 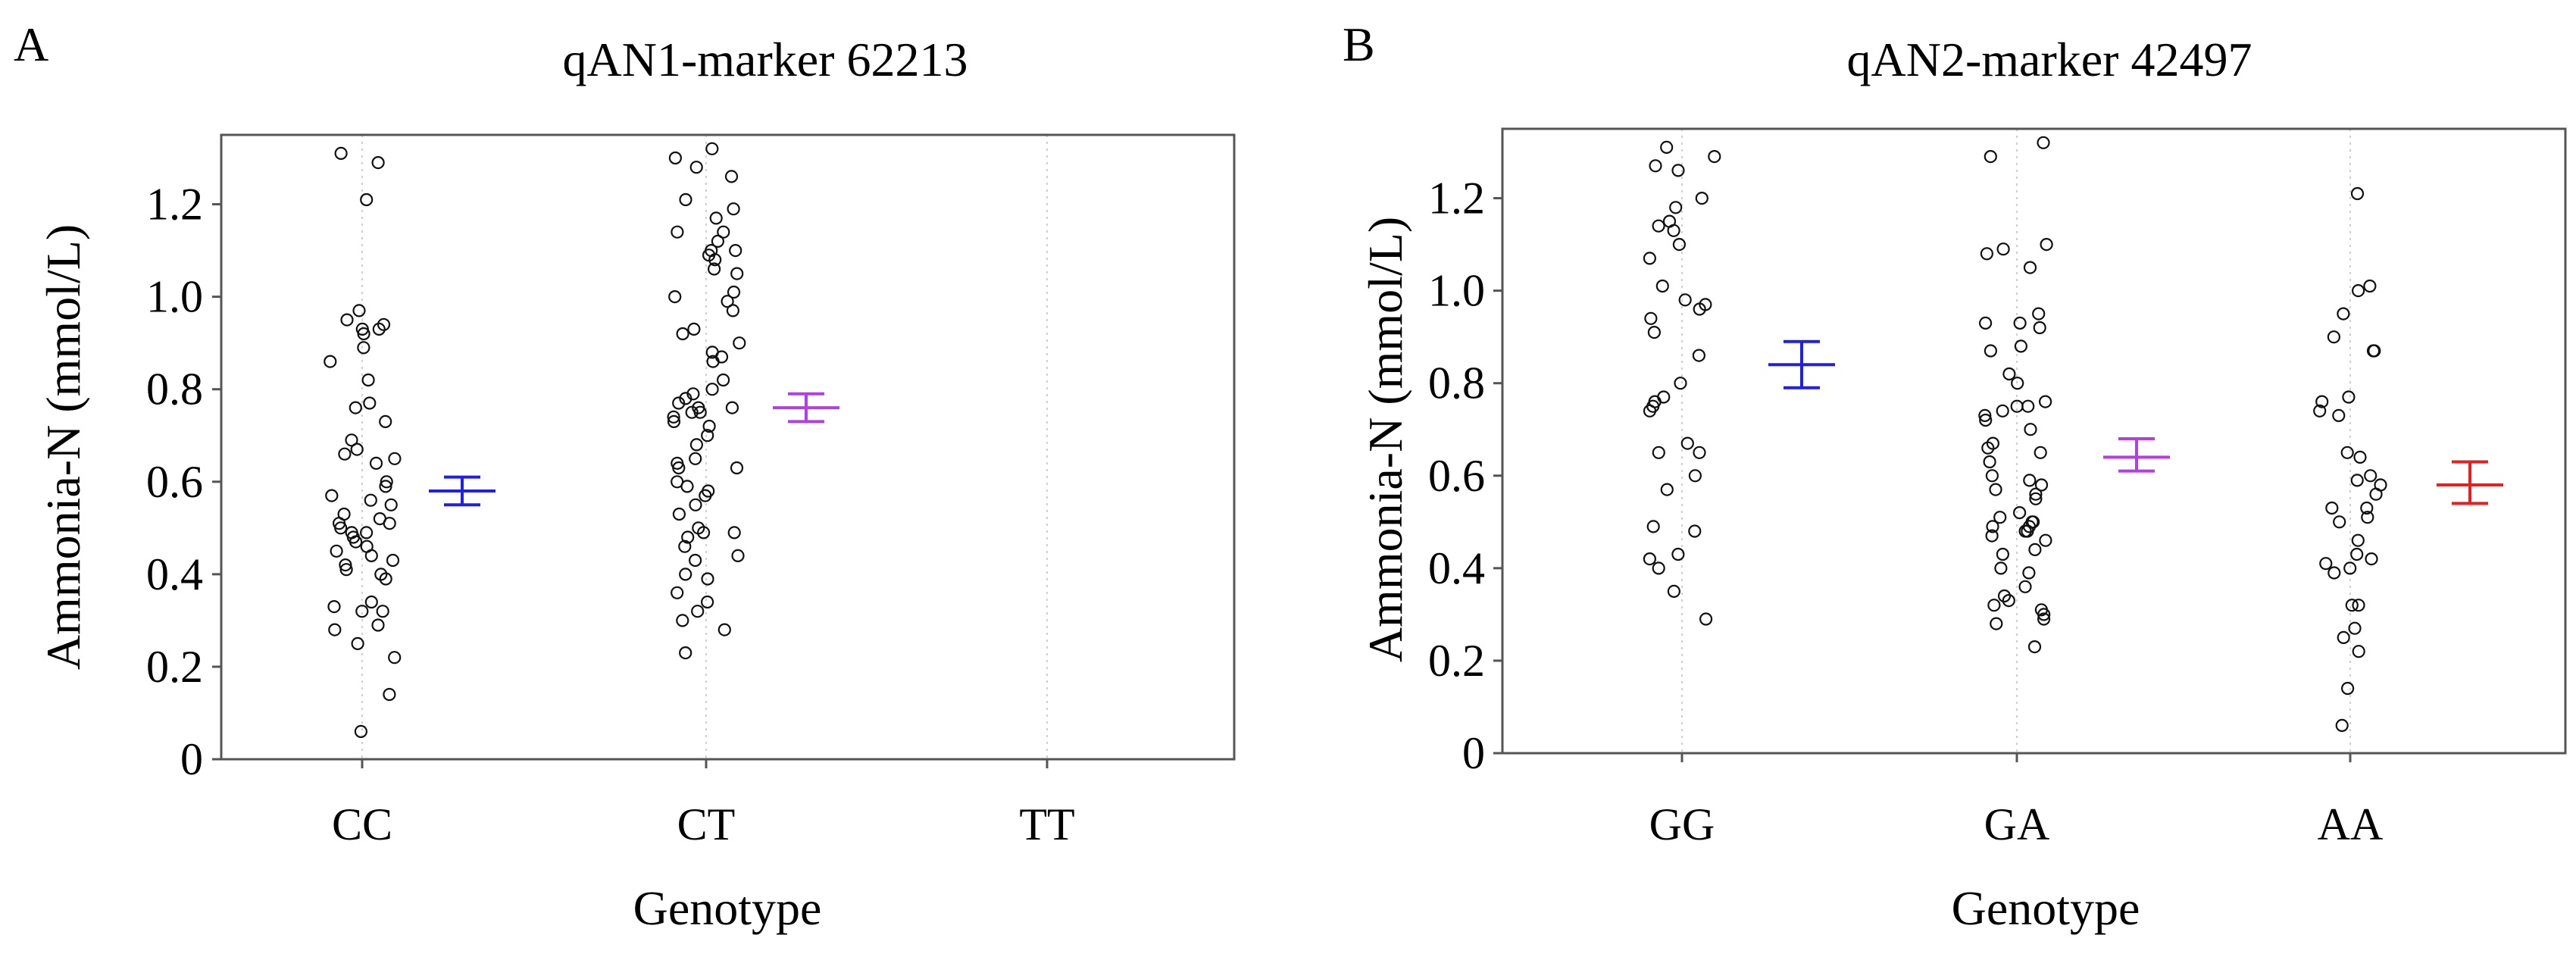 I want to click on x-tick-label: GG, so click(x=1682, y=824).